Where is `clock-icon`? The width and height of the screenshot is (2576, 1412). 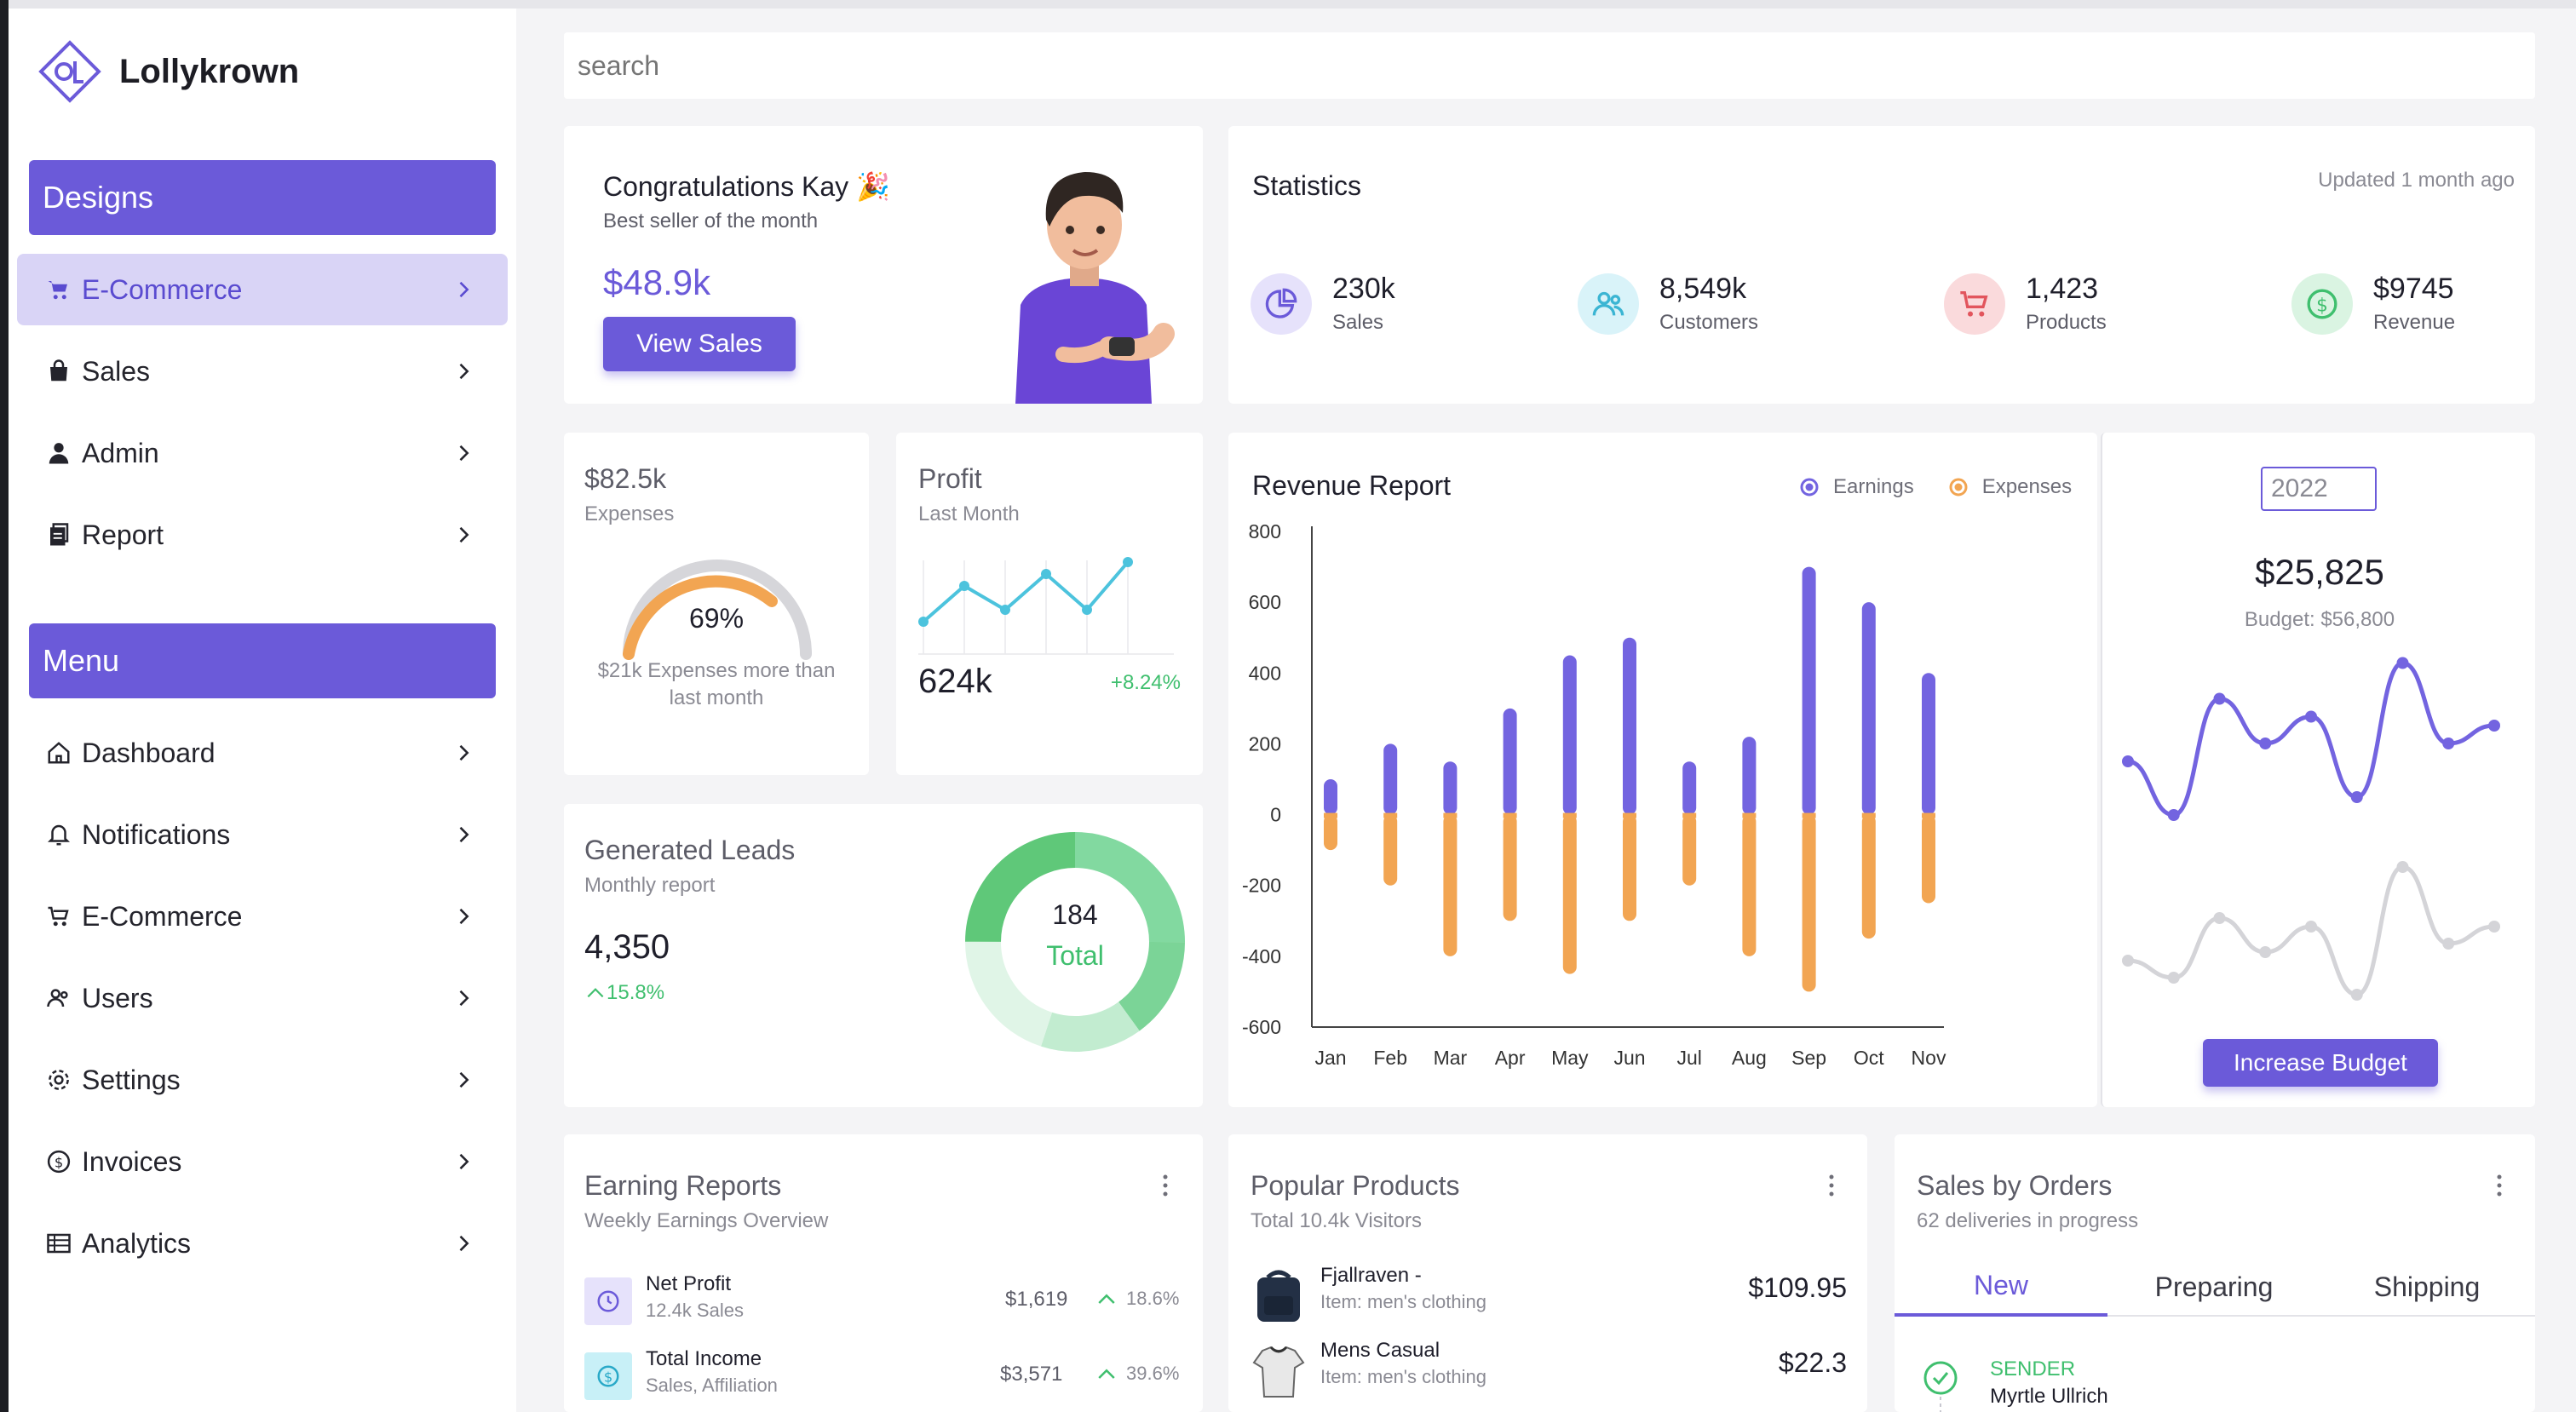
clock-icon is located at coordinates (608, 1301).